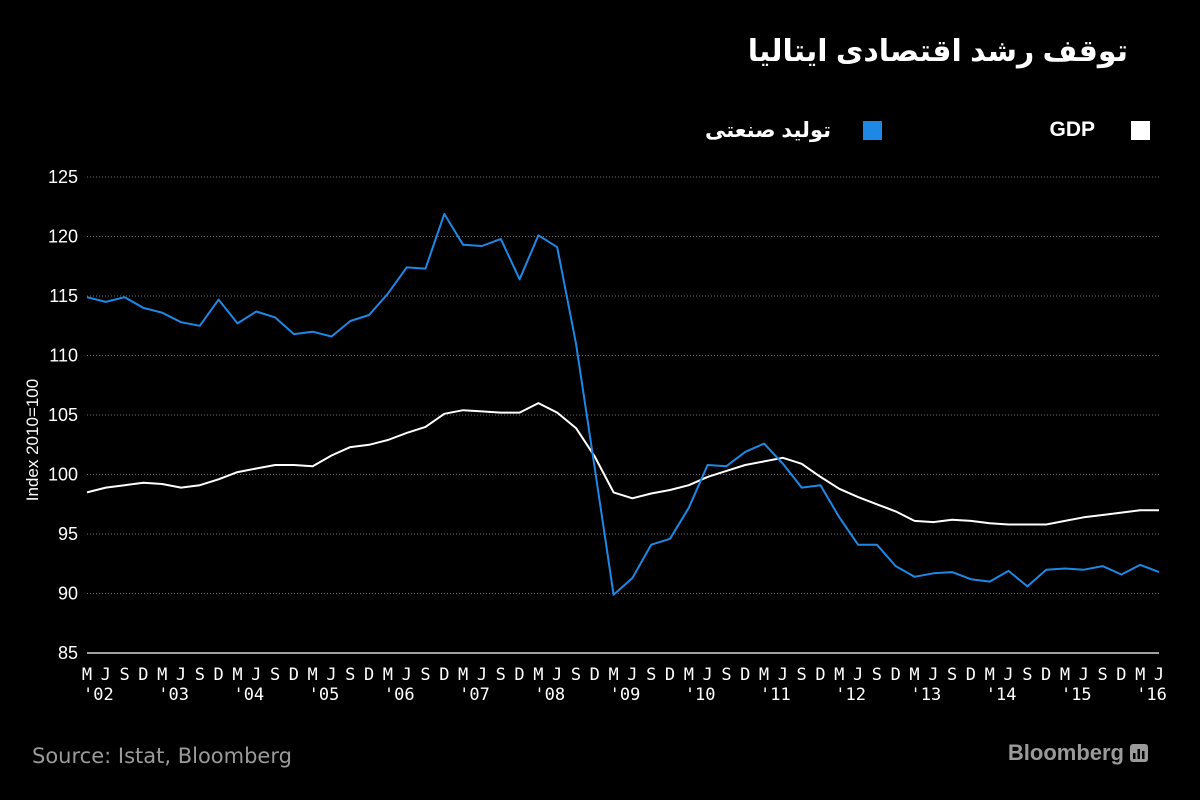  What do you see at coordinates (68, 534) in the screenshot?
I see `y-tick-label: 95` at bounding box center [68, 534].